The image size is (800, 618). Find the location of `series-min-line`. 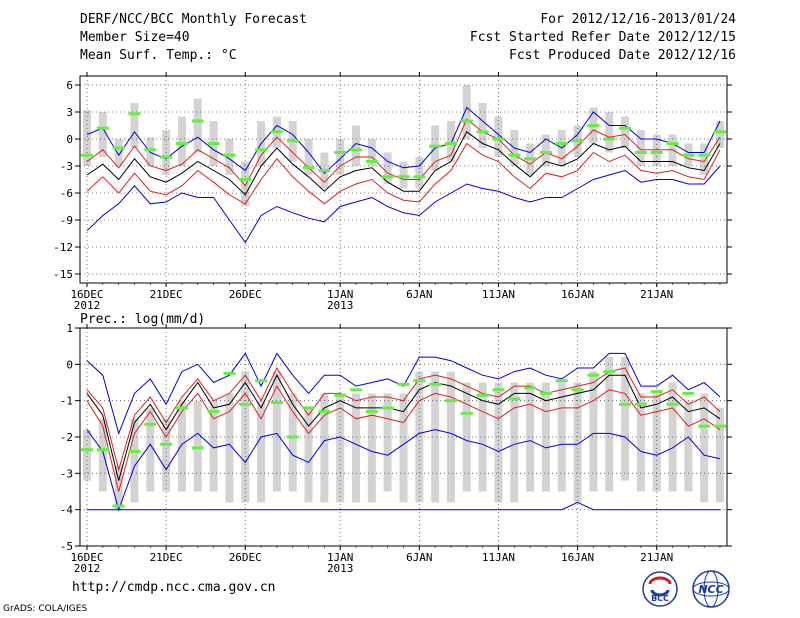

series-min-line is located at coordinates (403, 204).